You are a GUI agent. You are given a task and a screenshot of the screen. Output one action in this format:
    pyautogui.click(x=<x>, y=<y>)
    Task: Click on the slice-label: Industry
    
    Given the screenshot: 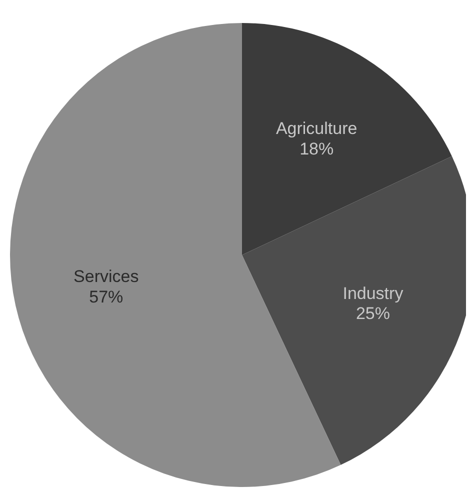 What is the action you would take?
    pyautogui.click(x=373, y=293)
    